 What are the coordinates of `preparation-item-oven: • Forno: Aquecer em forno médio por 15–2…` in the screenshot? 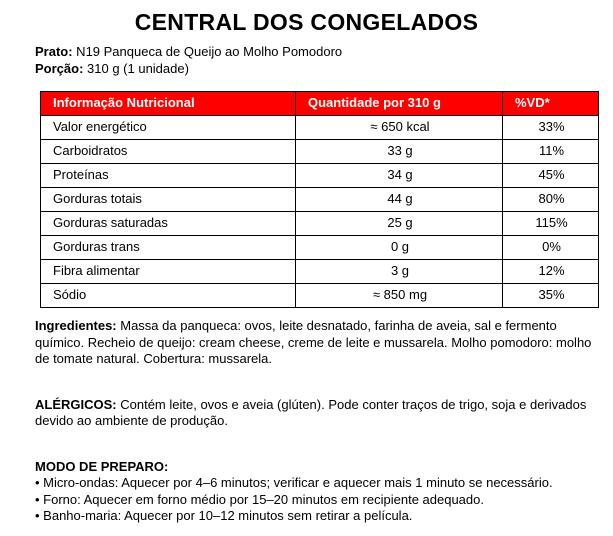 It's located at (259, 499).